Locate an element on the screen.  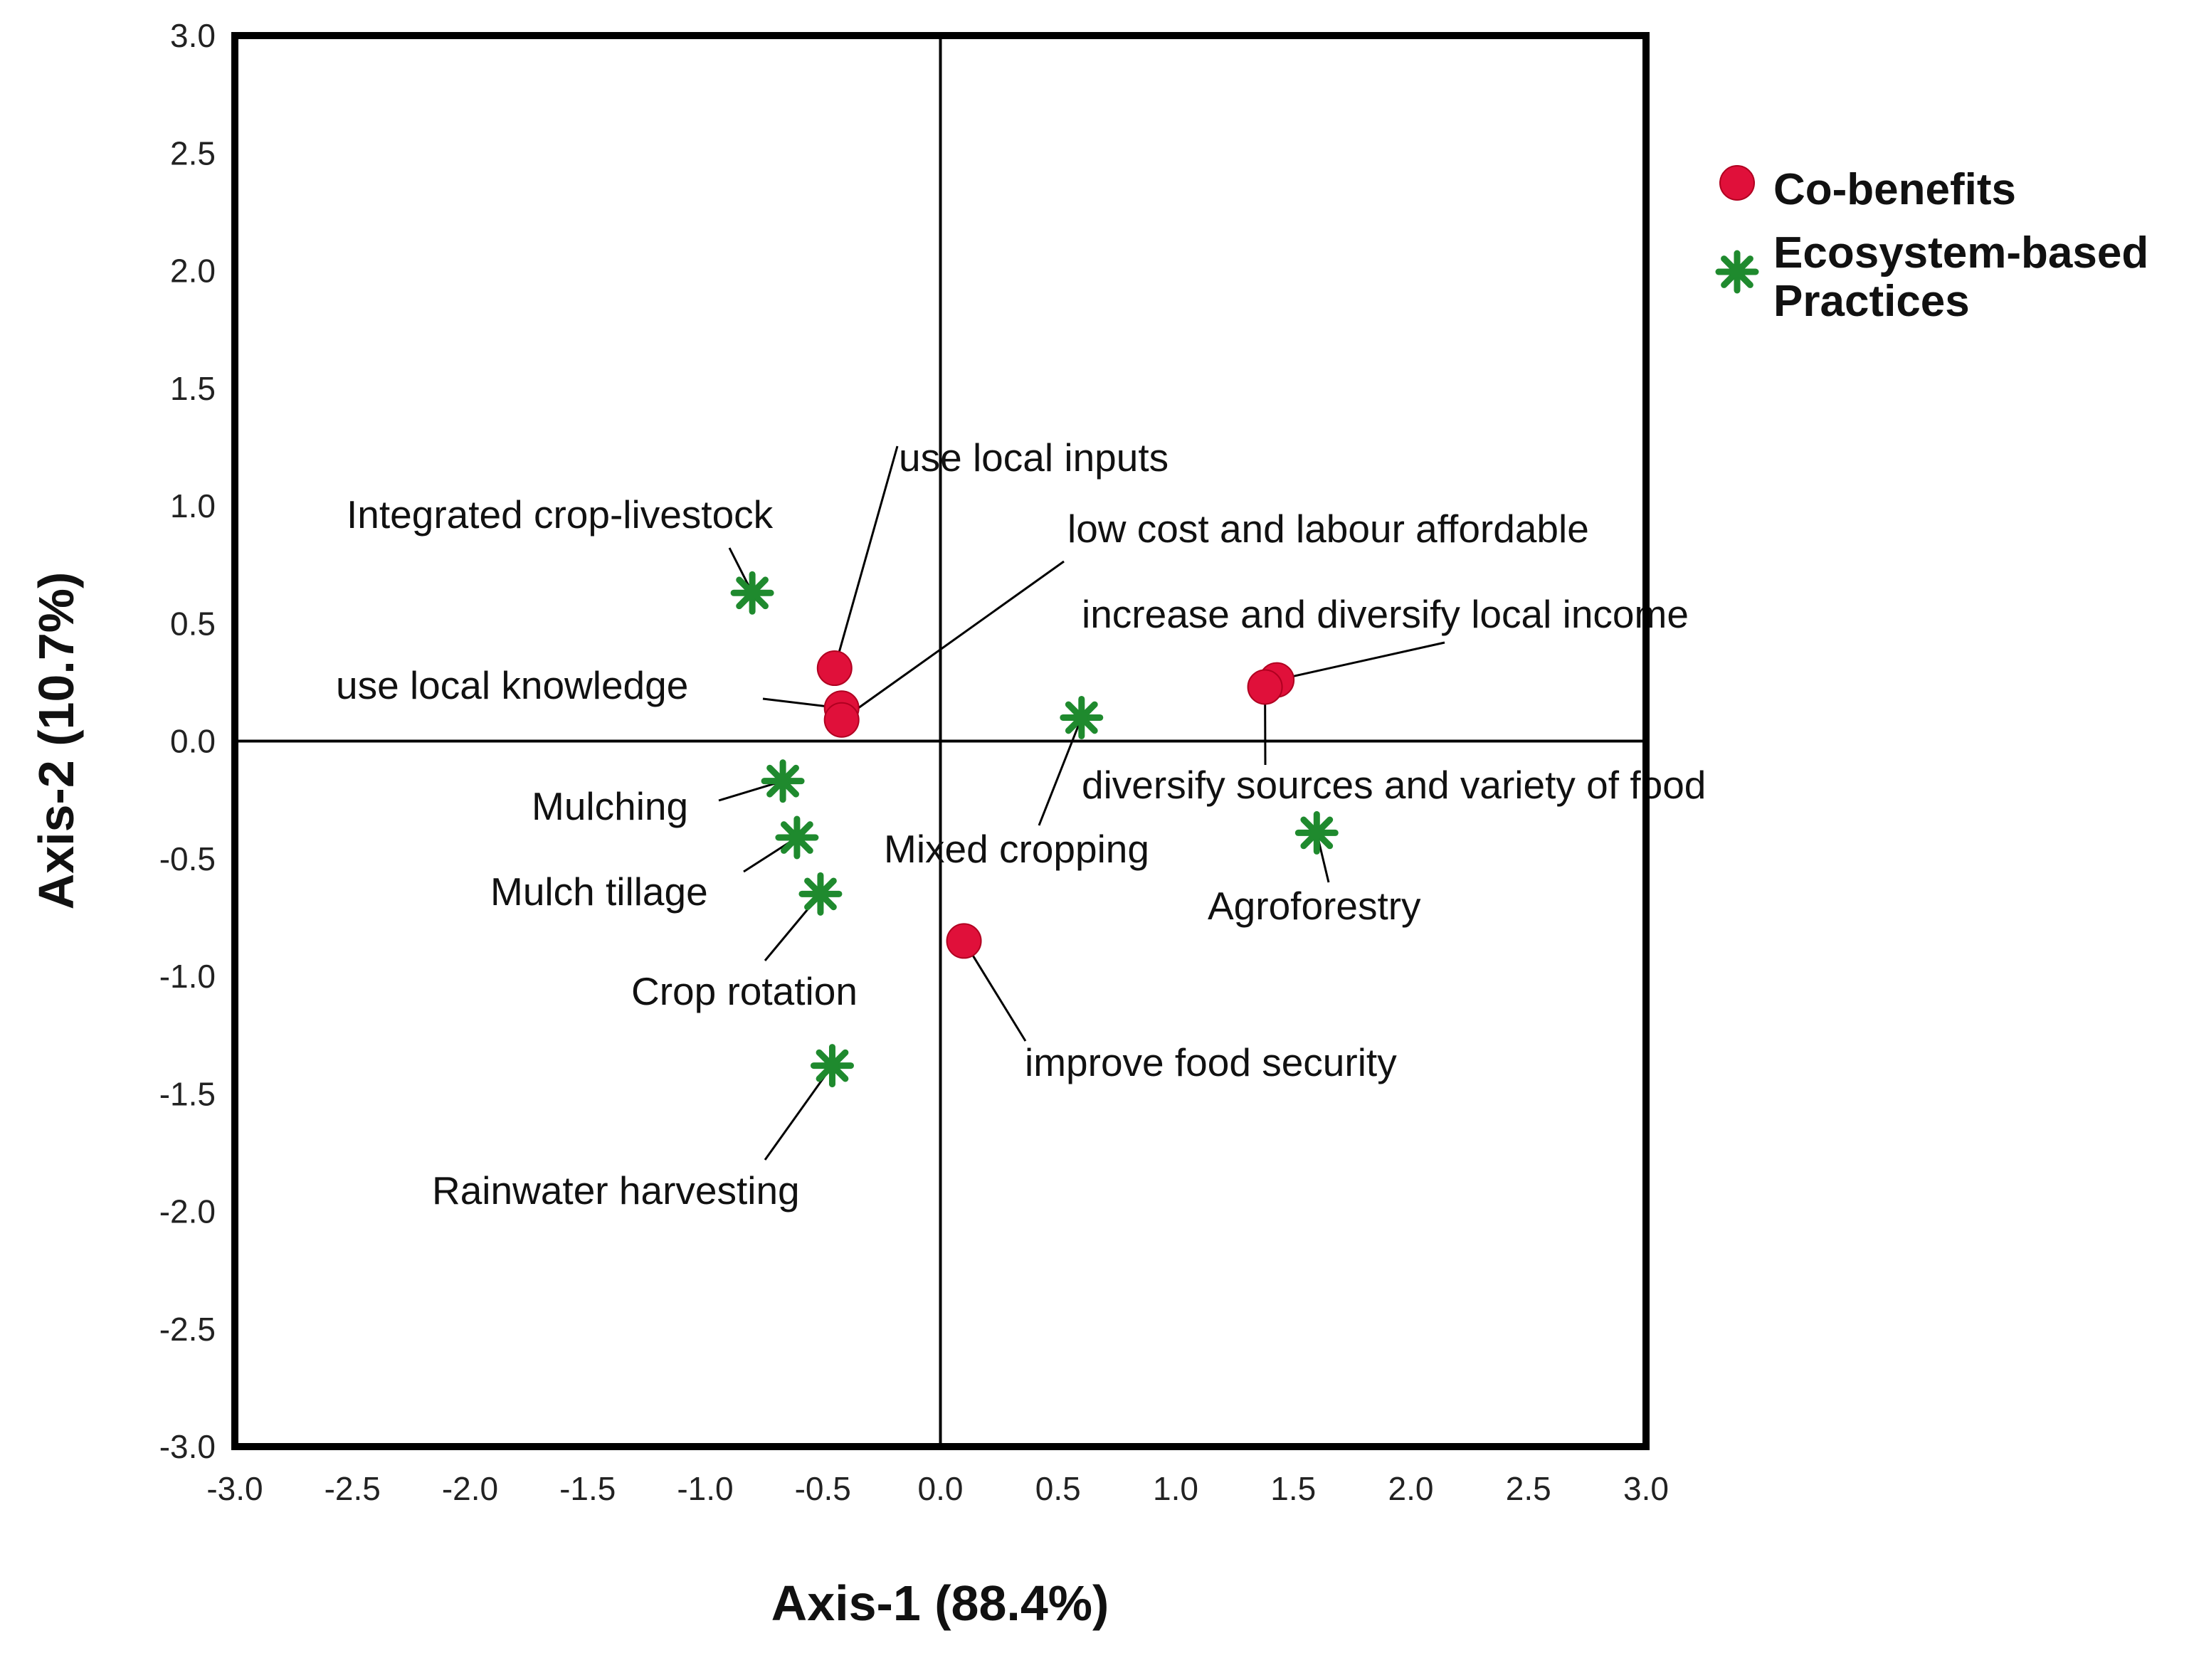
point-label: use local inputs is located at coordinates (1034, 457).